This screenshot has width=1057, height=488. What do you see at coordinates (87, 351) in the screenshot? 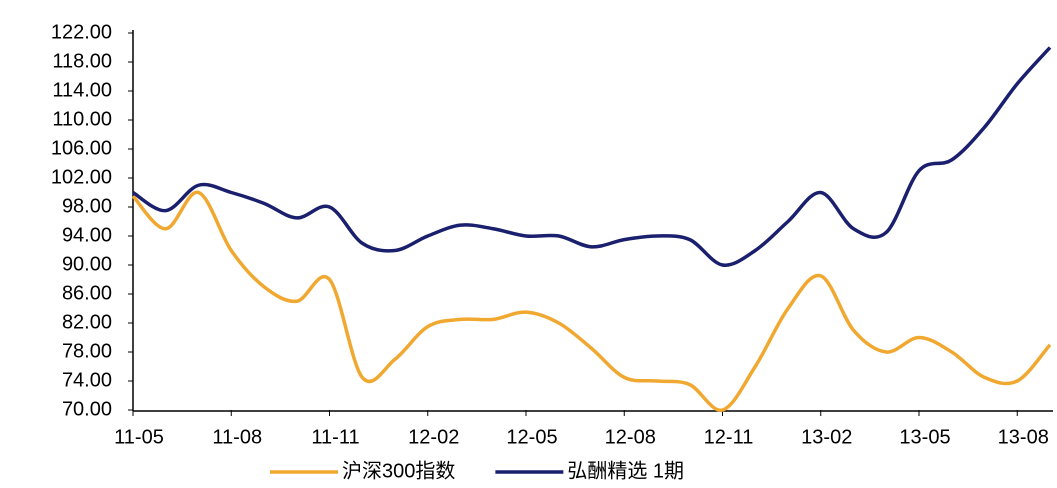
I see `y-tick-label: 78.00` at bounding box center [87, 351].